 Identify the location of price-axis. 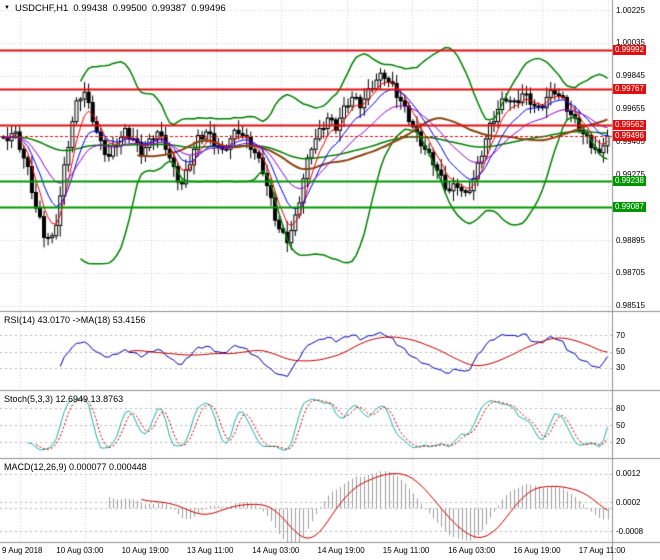
(636, 271).